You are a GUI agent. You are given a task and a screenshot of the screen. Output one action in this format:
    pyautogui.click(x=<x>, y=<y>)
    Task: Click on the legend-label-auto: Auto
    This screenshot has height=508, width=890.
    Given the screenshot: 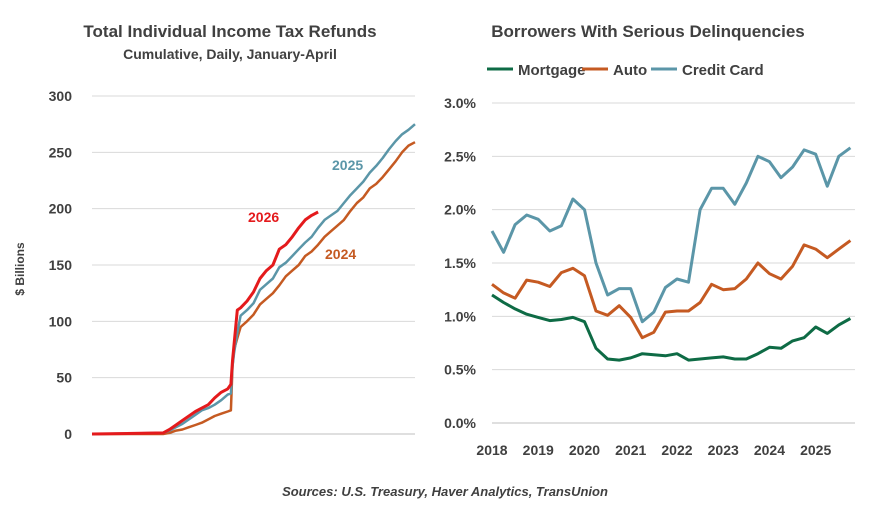 What is the action you would take?
    pyautogui.click(x=630, y=70)
    